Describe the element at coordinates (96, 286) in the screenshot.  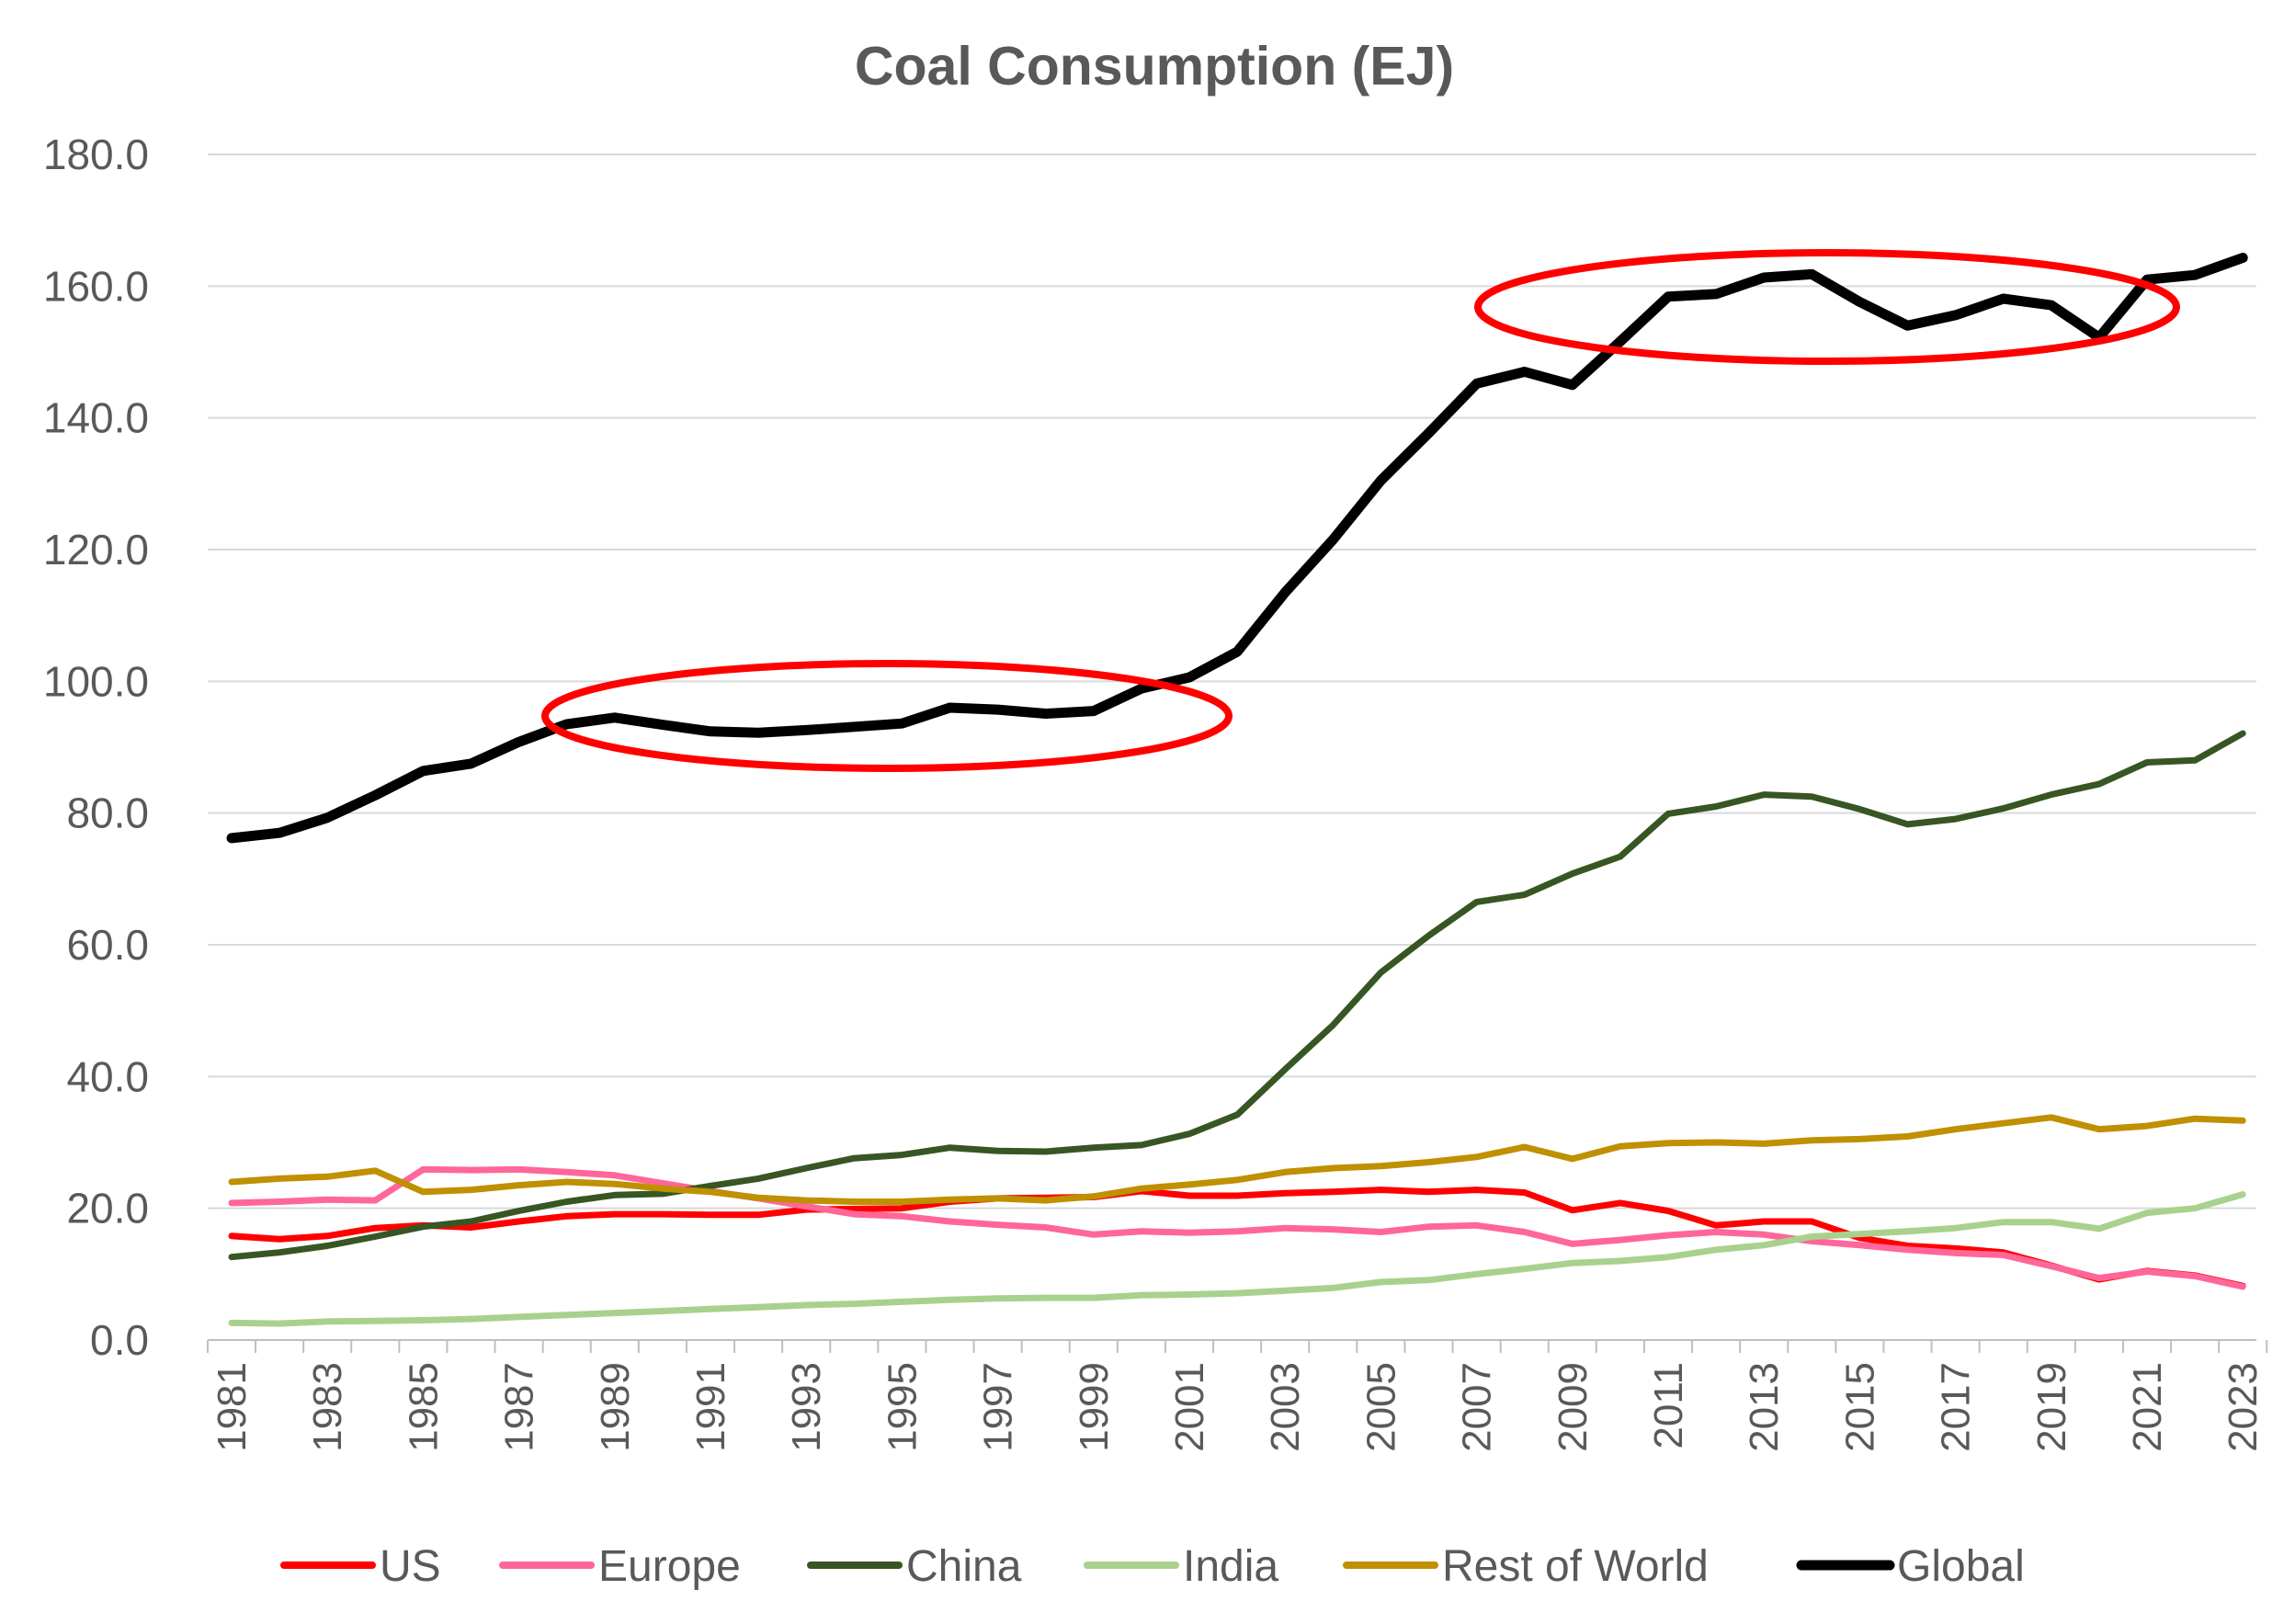
I see `y-tick-label: 160.0` at that location.